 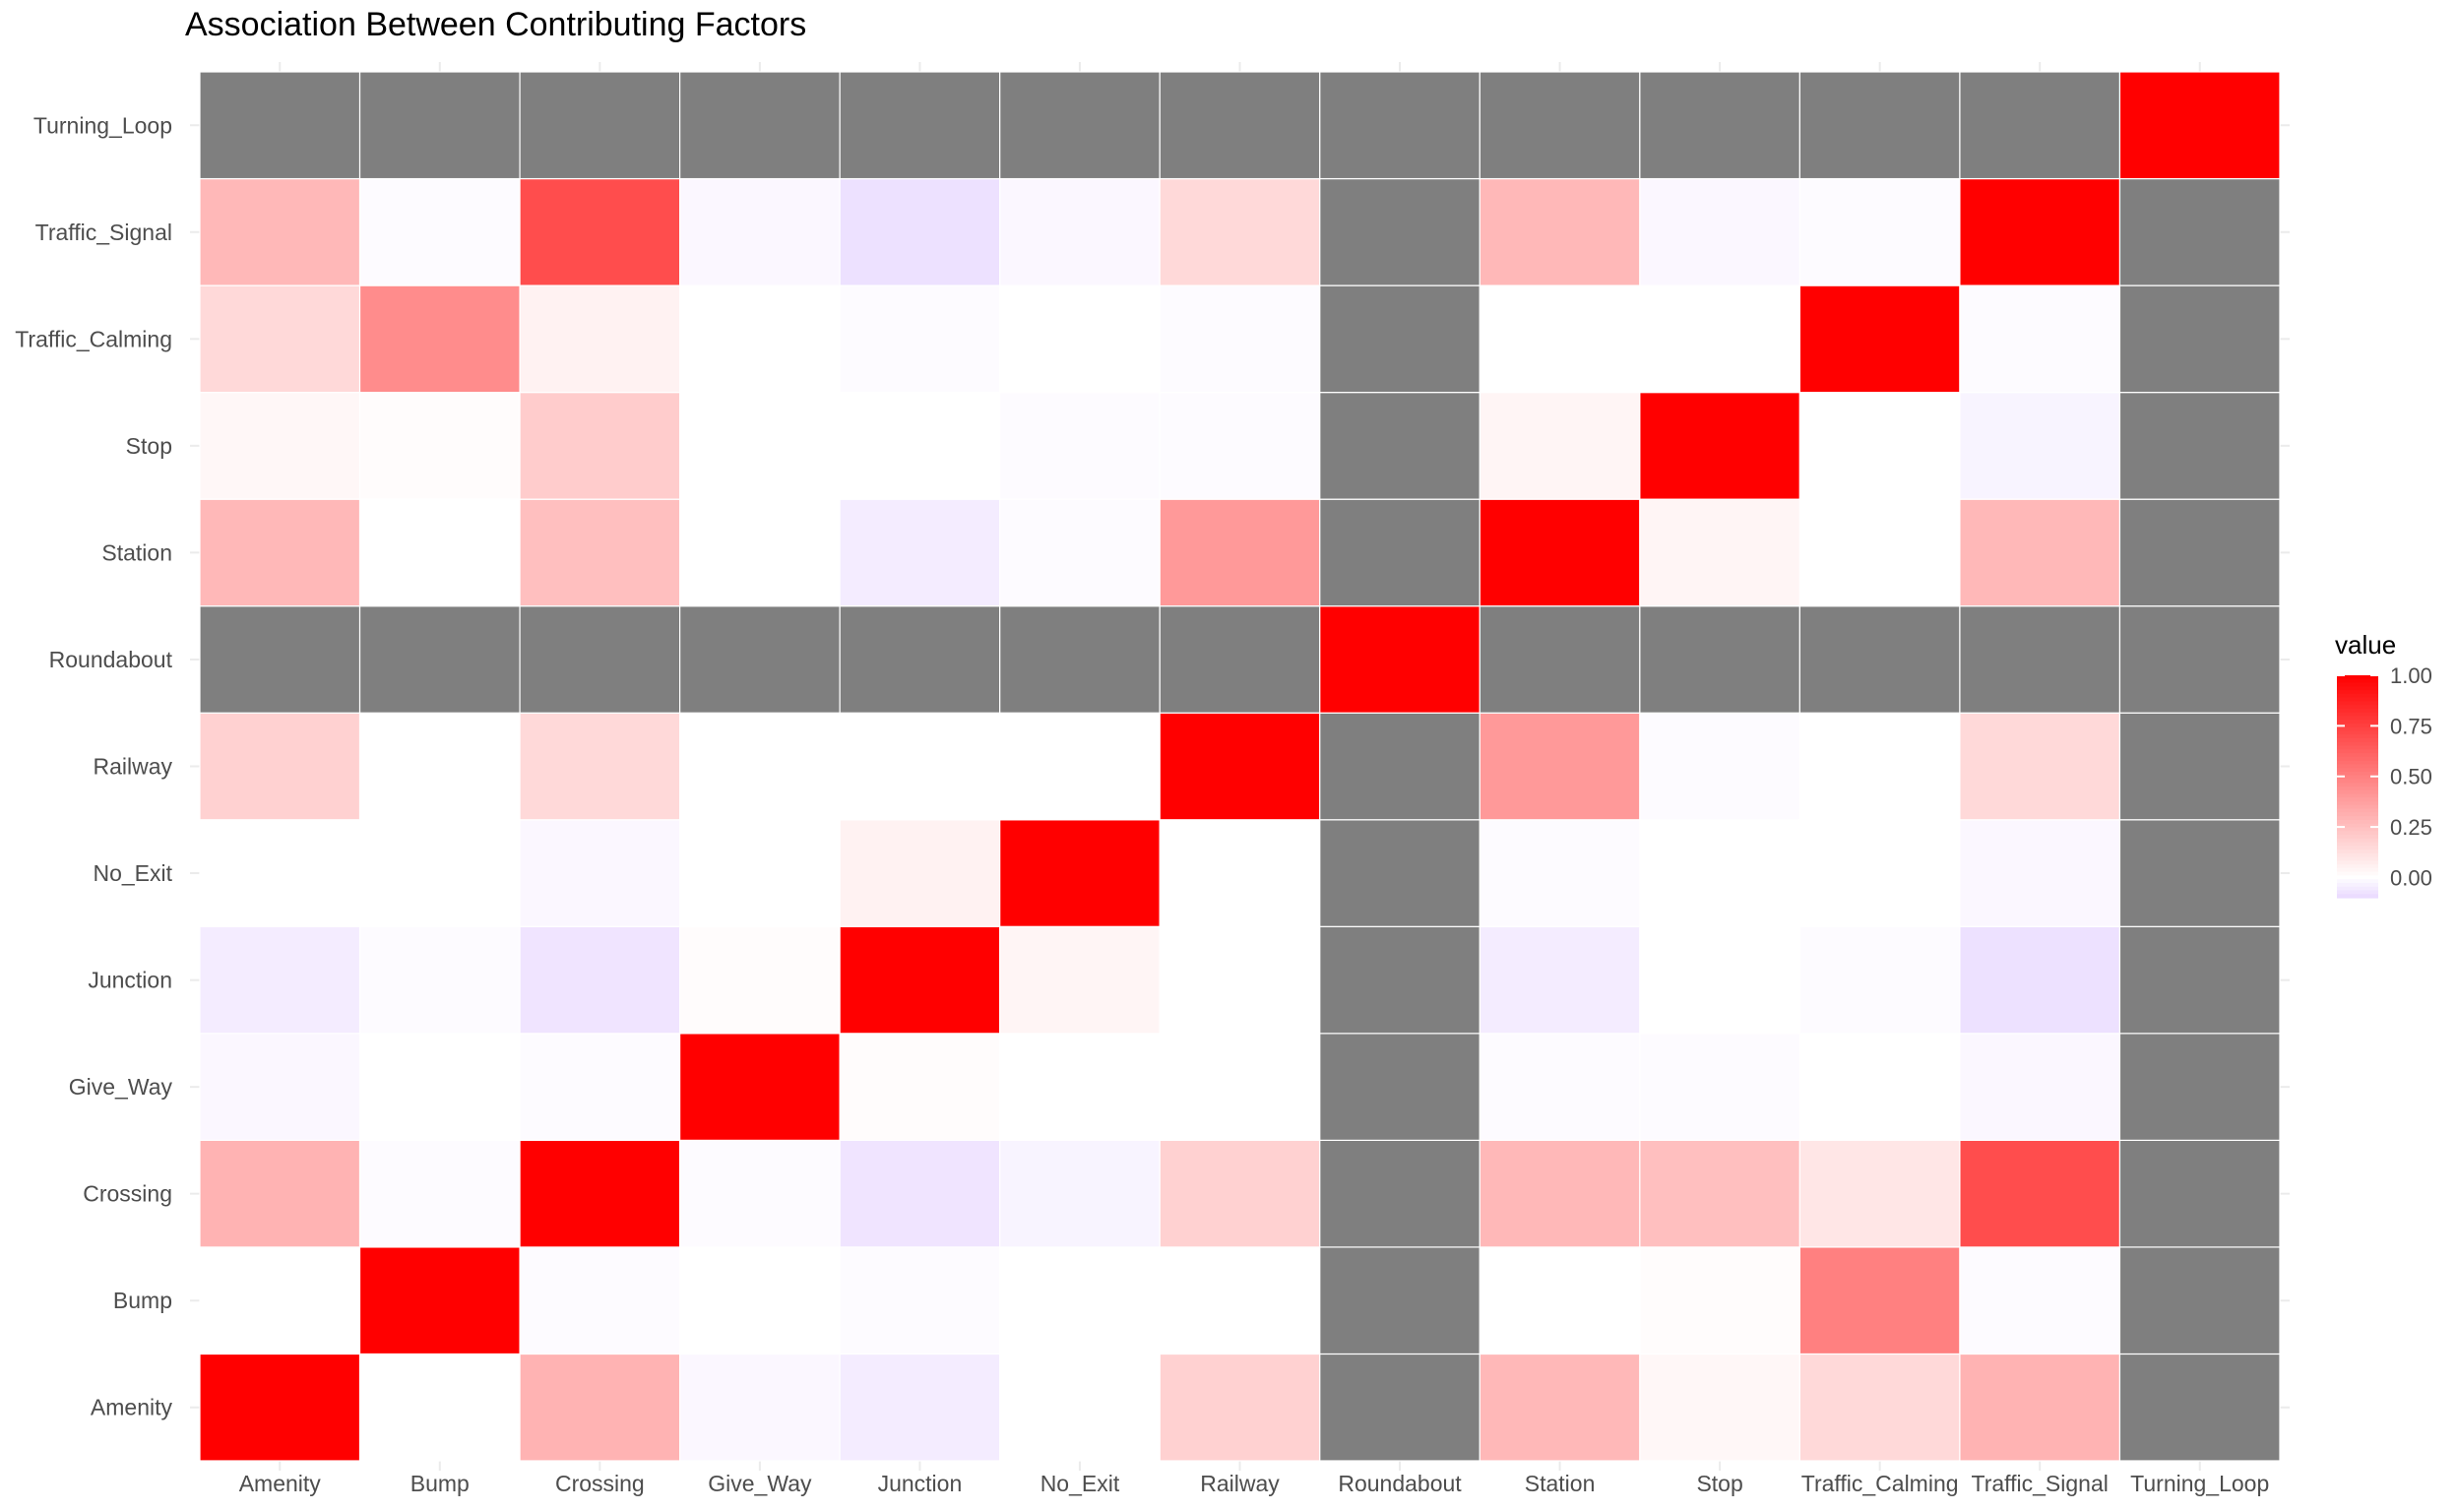 What do you see at coordinates (2366, 645) in the screenshot?
I see `legend-title: value` at bounding box center [2366, 645].